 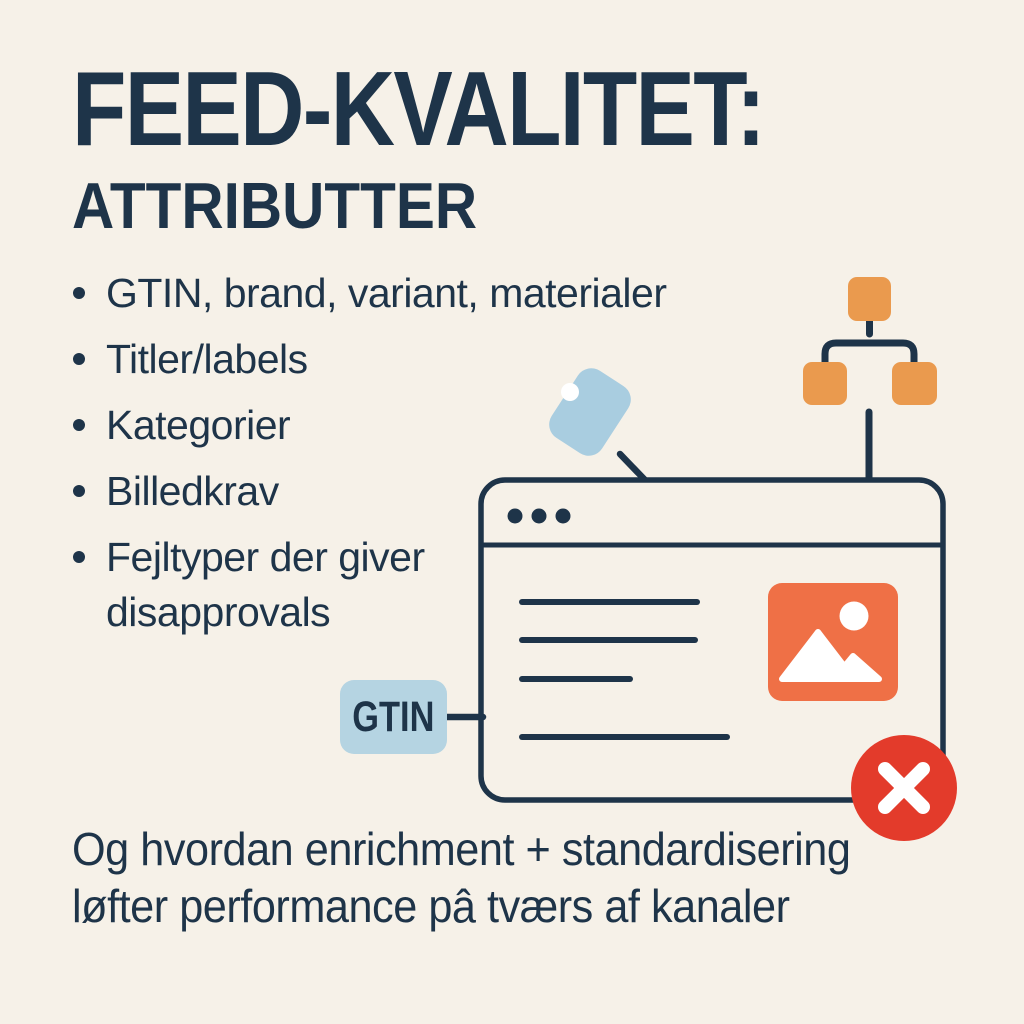 What do you see at coordinates (825, 383) in the screenshot?
I see `tree-child-node-left` at bounding box center [825, 383].